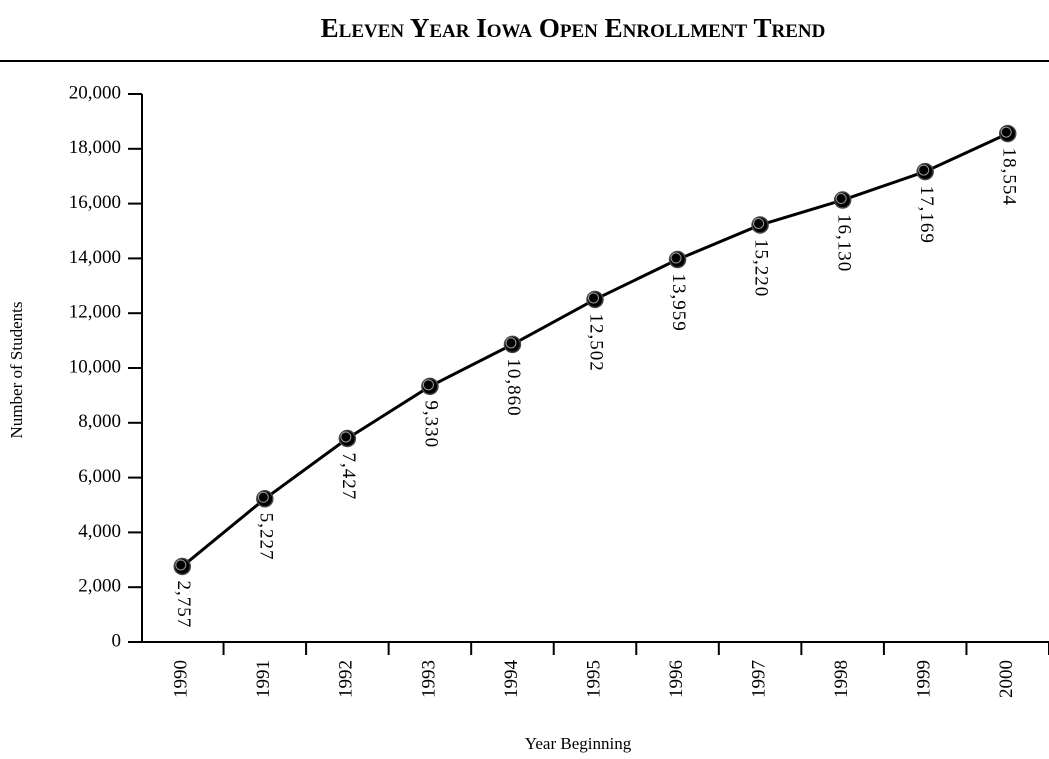 This screenshot has width=1049, height=759. I want to click on data-label: 10,860, so click(513, 387).